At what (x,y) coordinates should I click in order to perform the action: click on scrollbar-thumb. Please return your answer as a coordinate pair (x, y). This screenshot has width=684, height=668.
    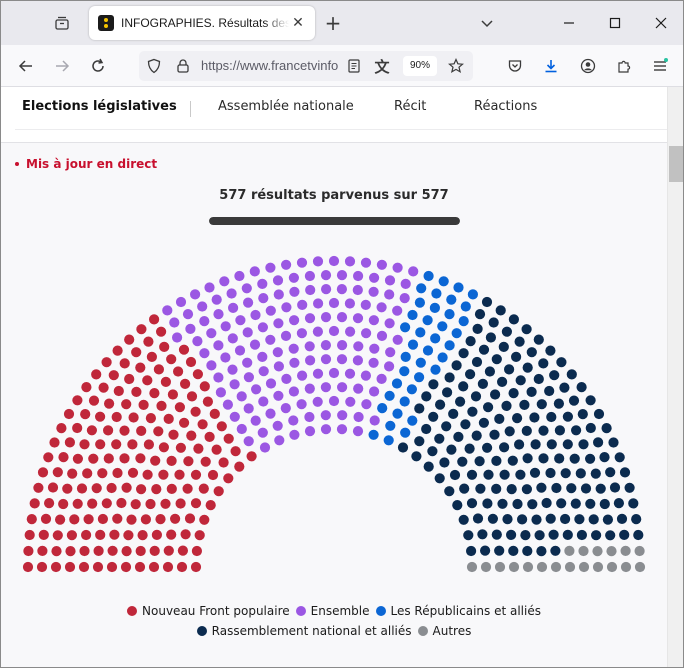
    Looking at the image, I should click on (676, 164).